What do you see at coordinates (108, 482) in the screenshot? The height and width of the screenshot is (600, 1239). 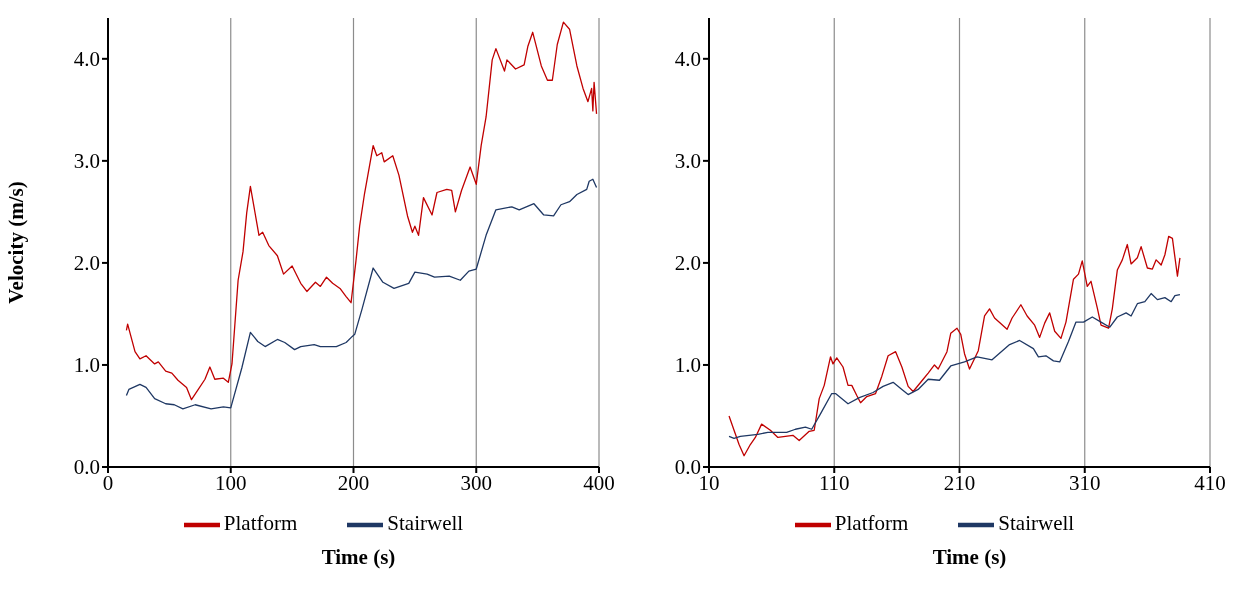 I see `x-tick-label: 0` at bounding box center [108, 482].